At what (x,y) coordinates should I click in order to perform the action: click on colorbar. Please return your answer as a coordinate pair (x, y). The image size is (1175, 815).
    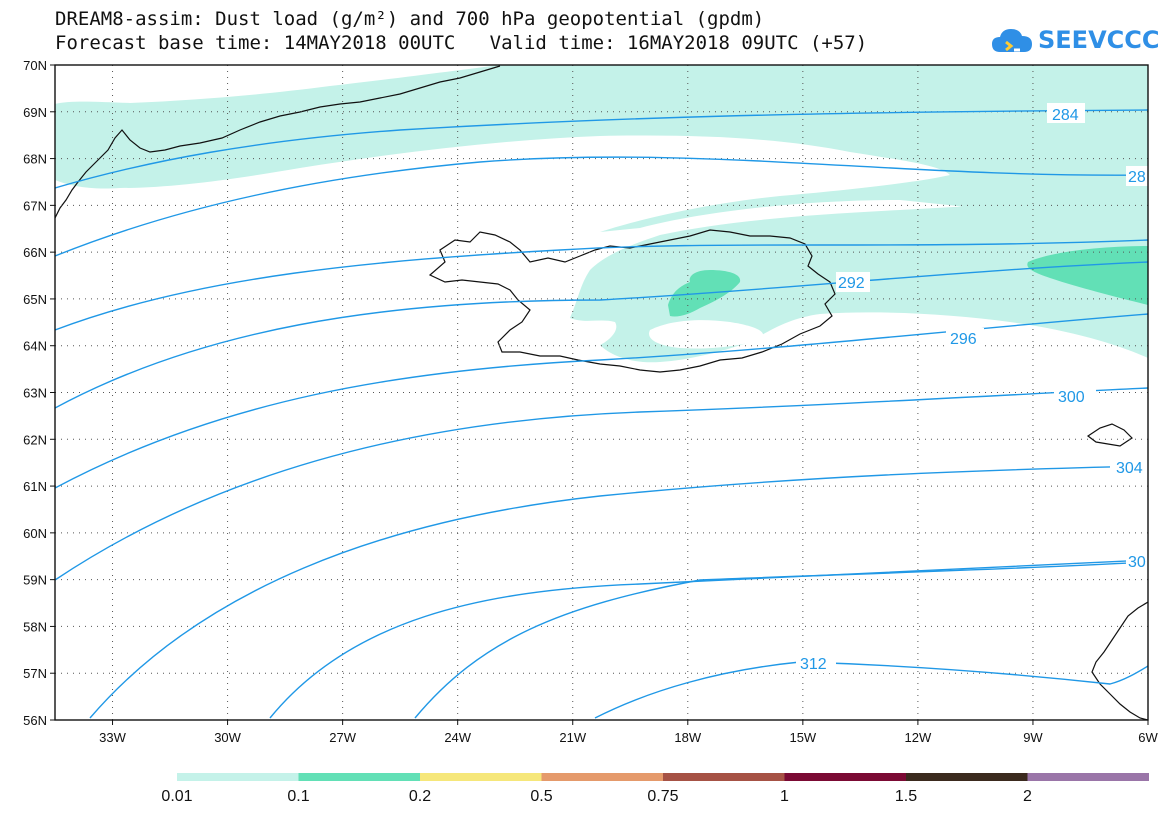
    Looking at the image, I should click on (663, 777).